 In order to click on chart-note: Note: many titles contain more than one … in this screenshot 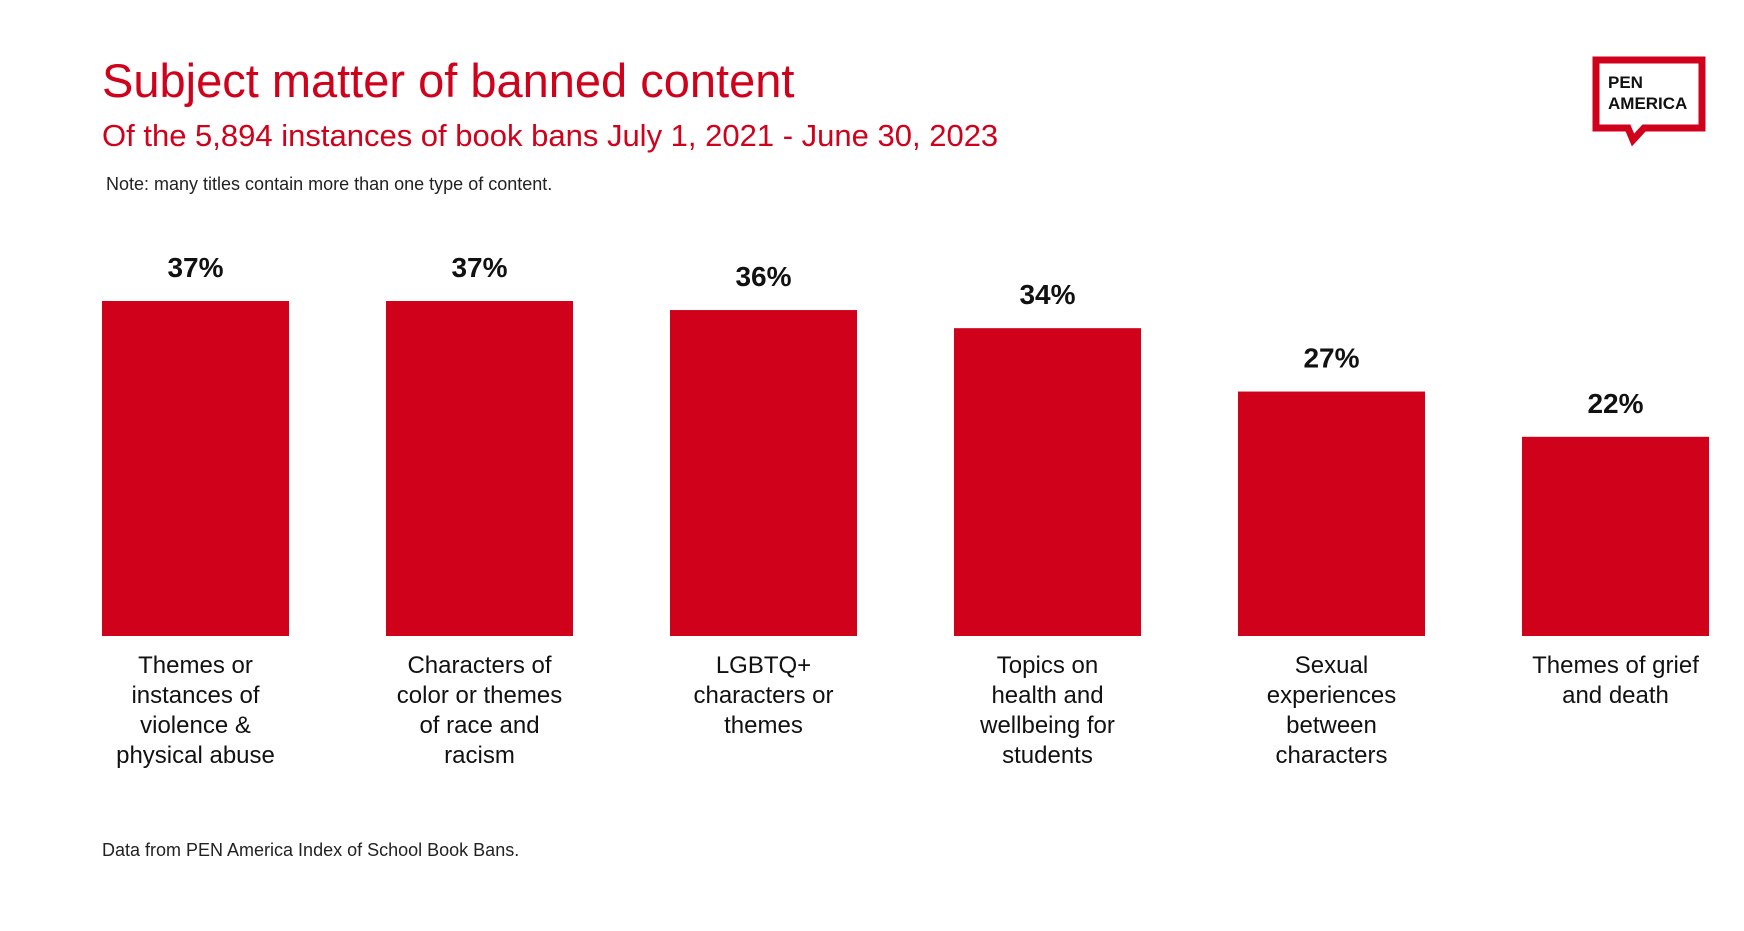, I will do `click(329, 184)`.